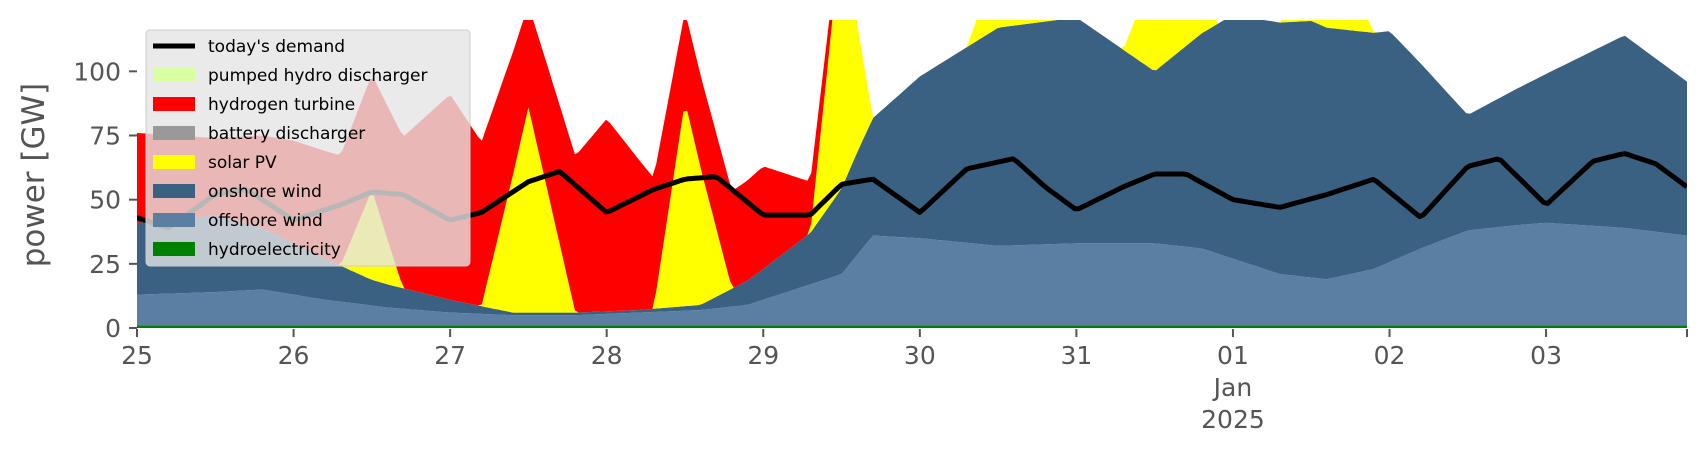 Image resolution: width=1706 pixels, height=460 pixels. Describe the element at coordinates (1232, 387) in the screenshot. I see `x-tick-sublabel: Jan` at that location.